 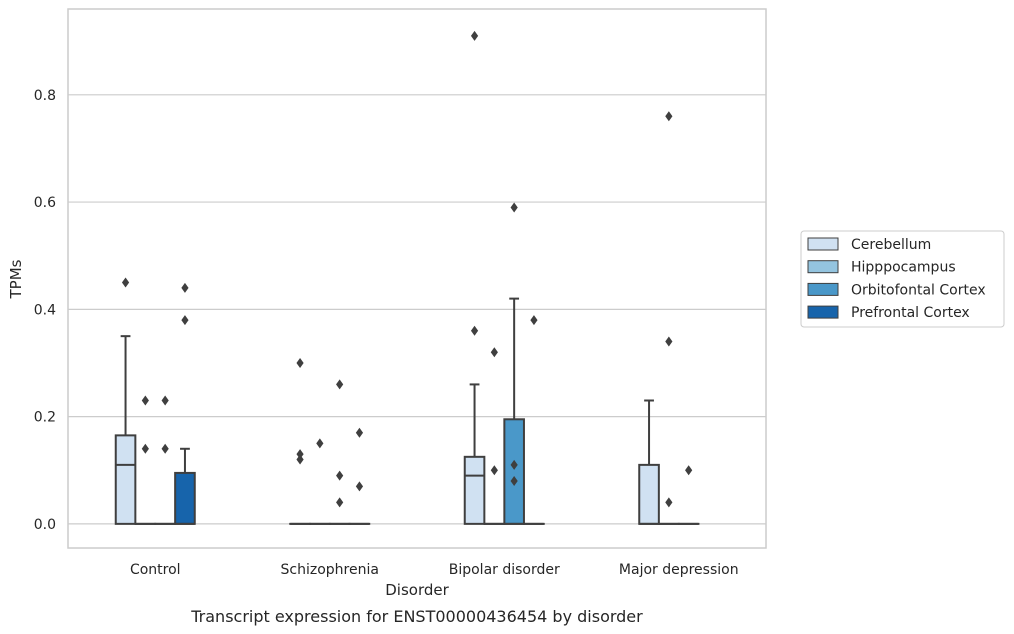 What do you see at coordinates (504, 570) in the screenshot?
I see `x-tick-label: Bipolar disorder` at bounding box center [504, 570].